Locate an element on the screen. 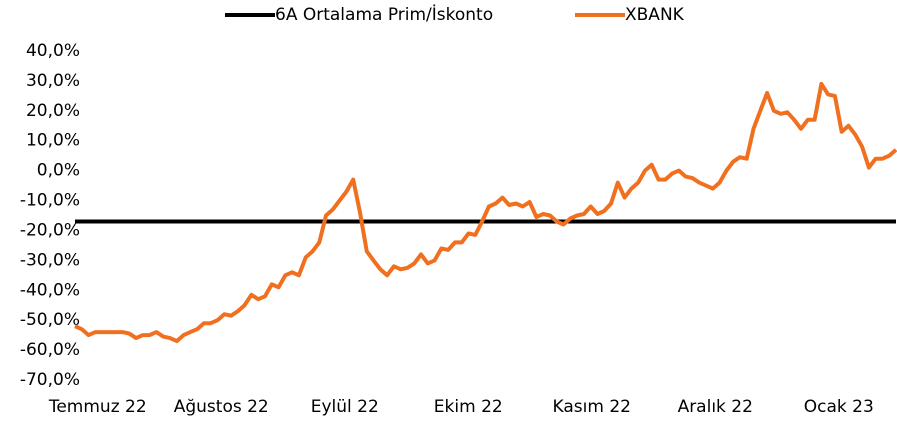 The height and width of the screenshot is (422, 897). x-tick-label: Aralık 22 is located at coordinates (715, 407).